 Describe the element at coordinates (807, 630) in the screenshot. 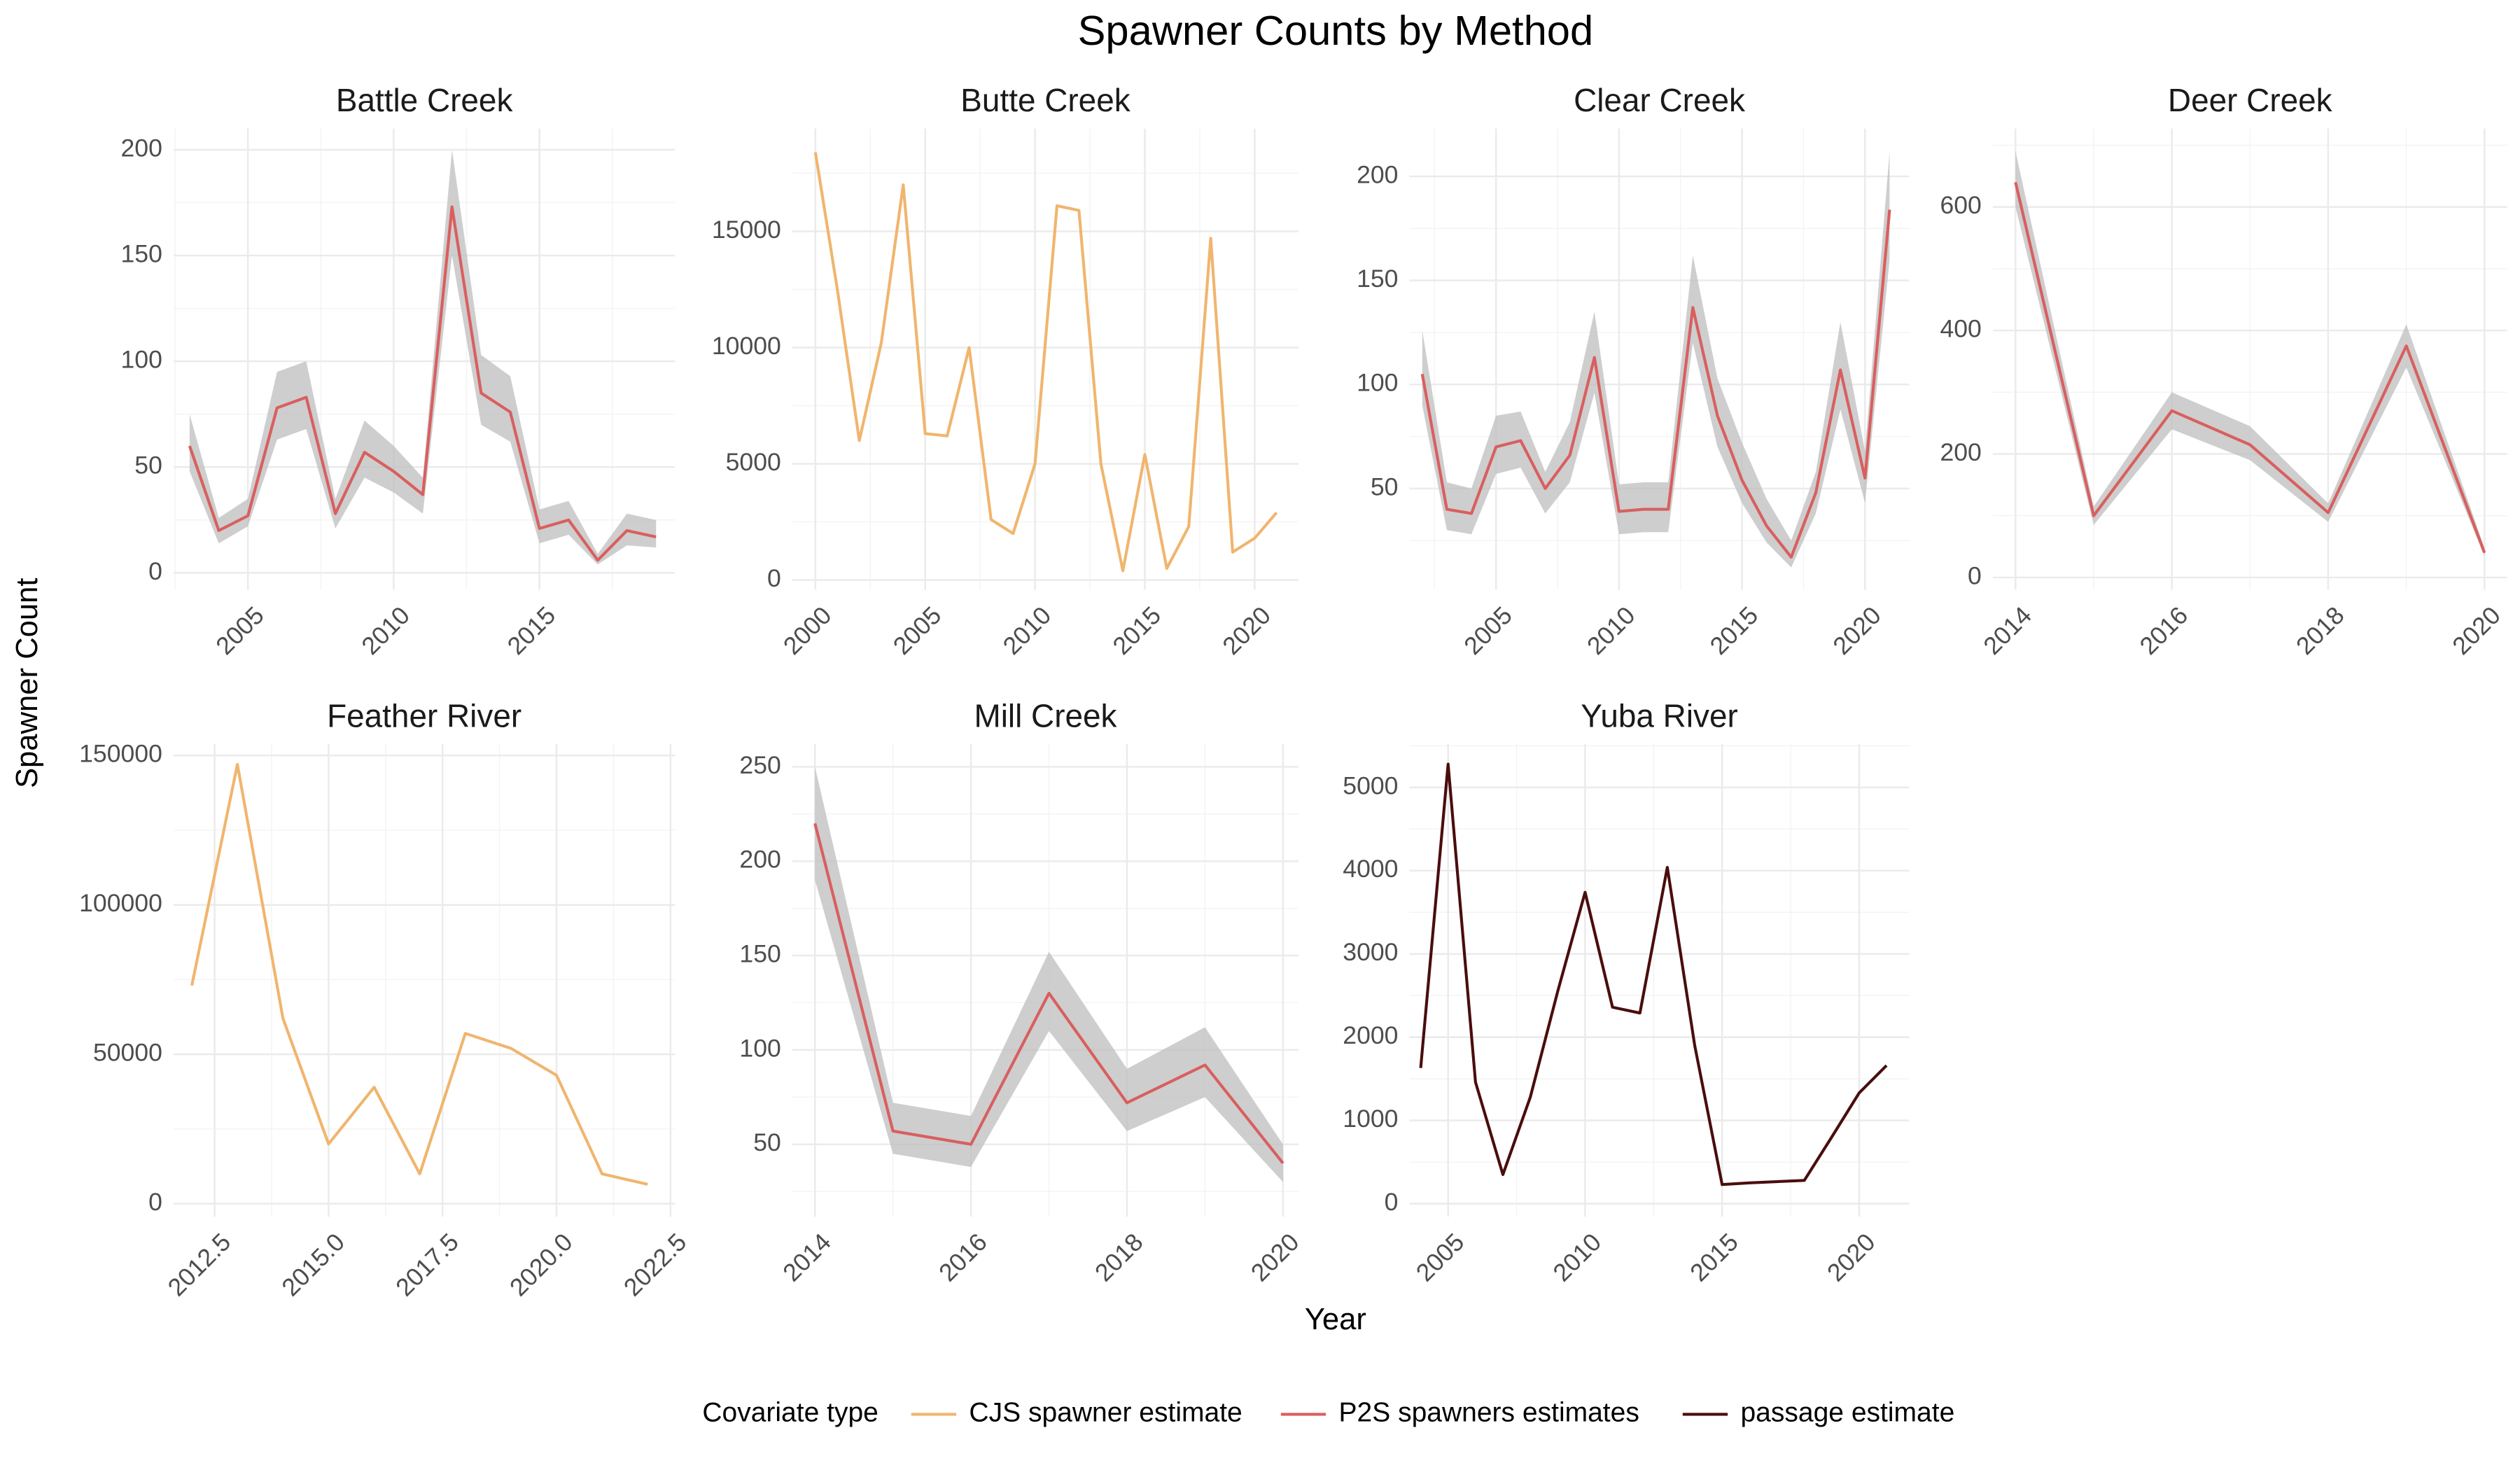

I see `x-tick-label: 2000` at that location.